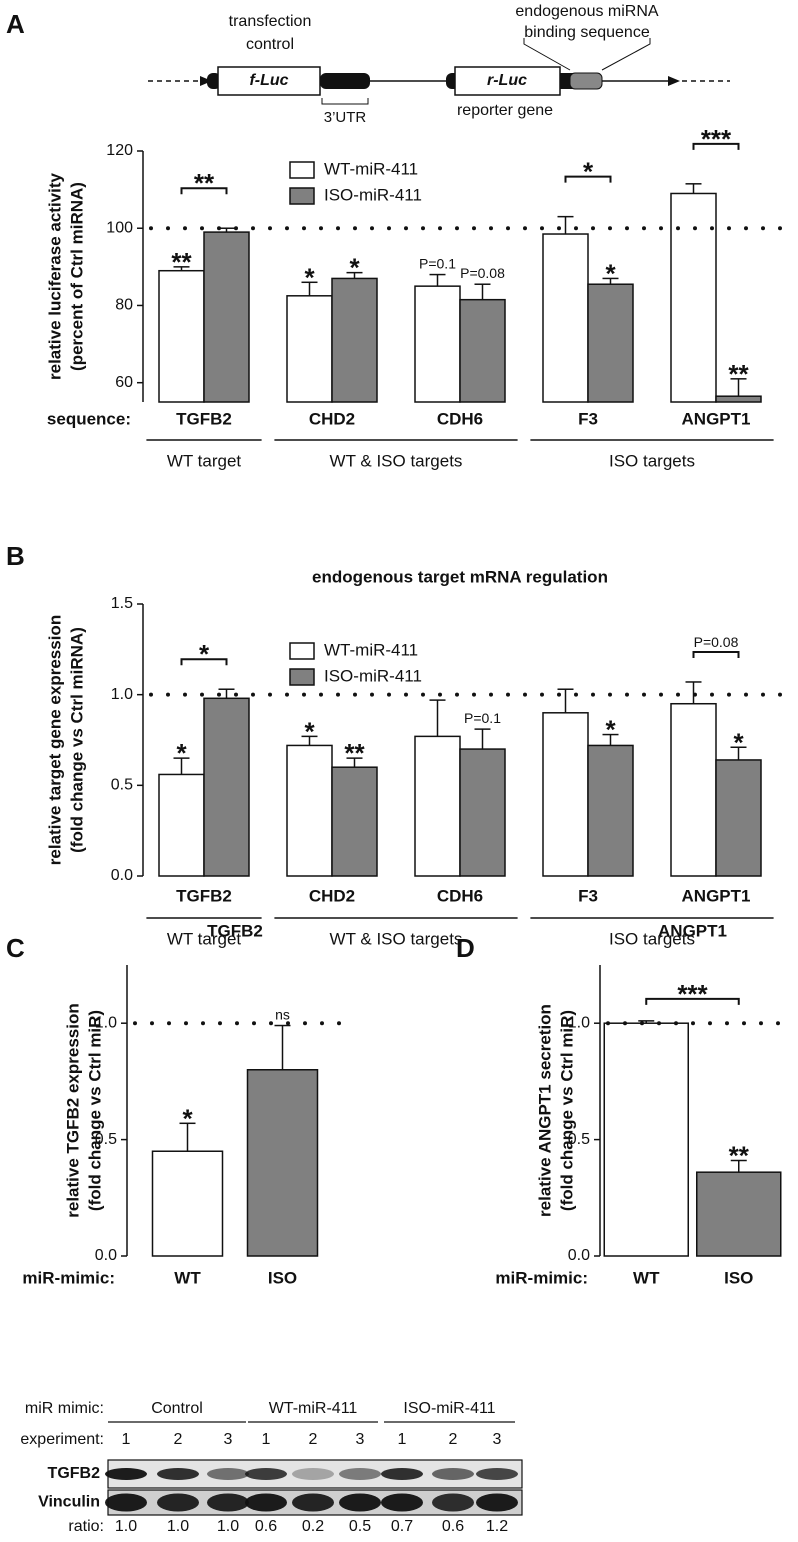 This screenshot has width=798, height=1542. What do you see at coordinates (177, 1408) in the screenshot?
I see `group-label: Control` at bounding box center [177, 1408].